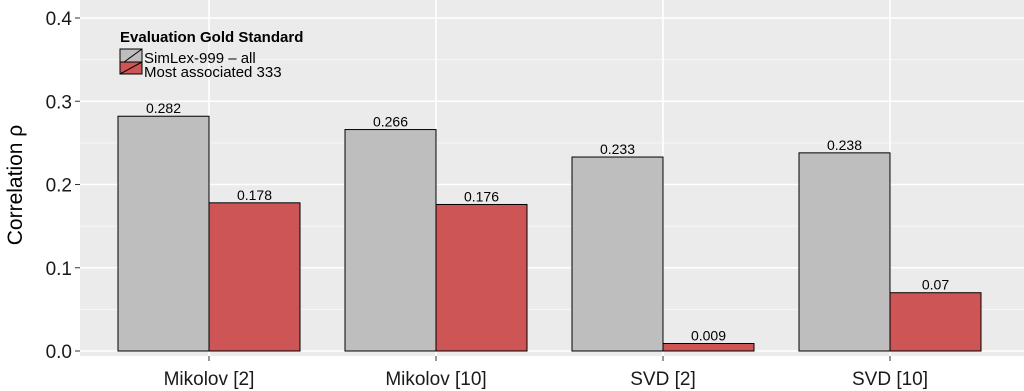 The height and width of the screenshot is (391, 1024). Describe the element at coordinates (213, 72) in the screenshot. I see `legend-label-most-associated: Most associated 333` at that location.